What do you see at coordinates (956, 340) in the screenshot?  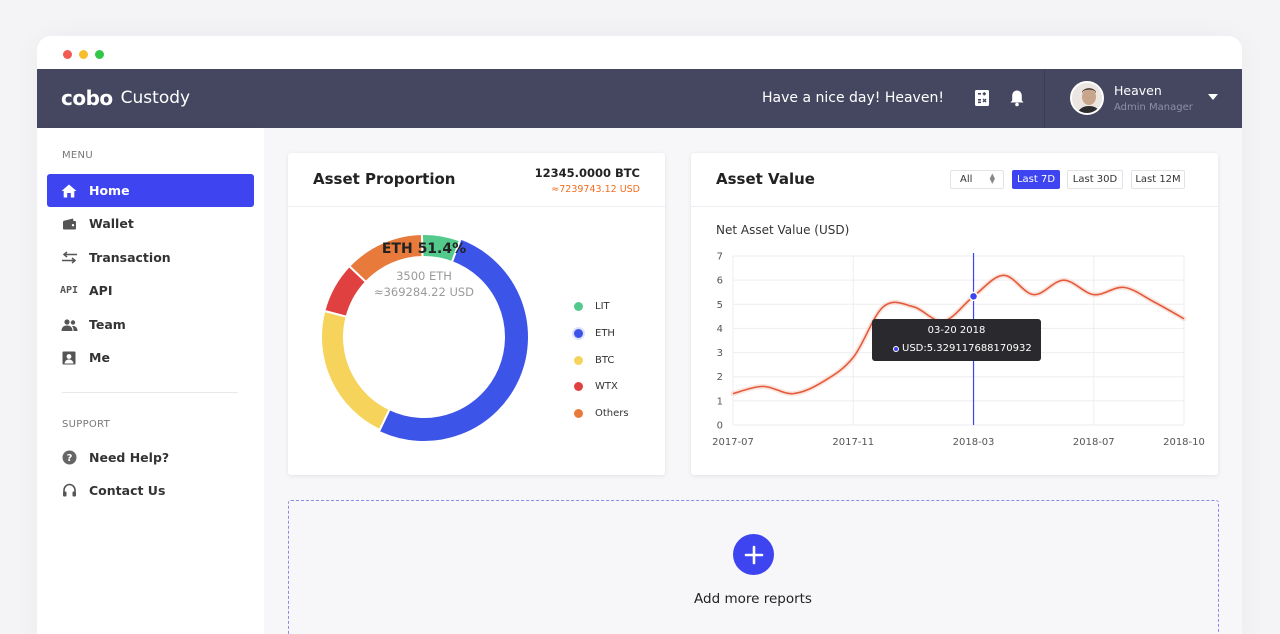 I see `chart-tooltip: 03-20 2018 USD:5.329117688170932` at bounding box center [956, 340].